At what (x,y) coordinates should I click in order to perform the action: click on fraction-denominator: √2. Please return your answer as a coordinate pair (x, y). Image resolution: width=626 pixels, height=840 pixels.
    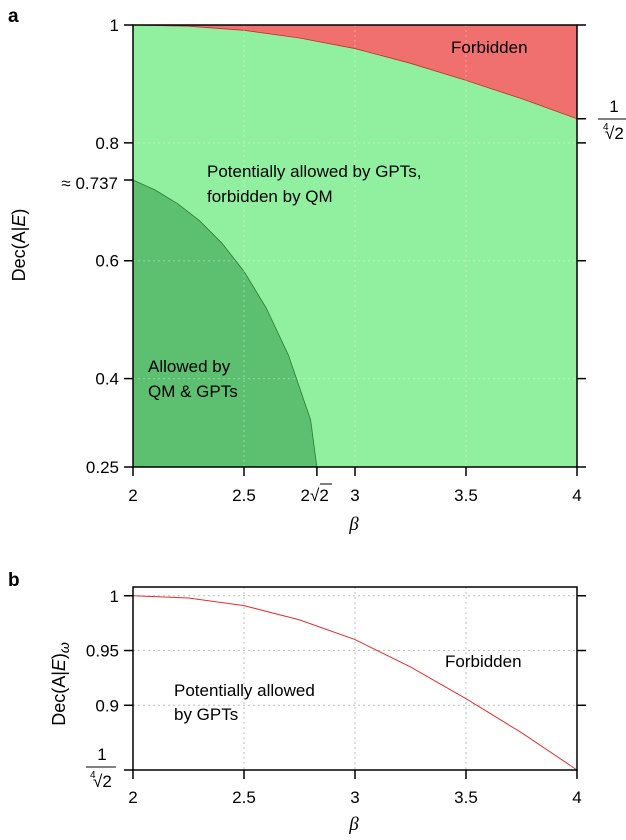
    Looking at the image, I should click on (614, 133).